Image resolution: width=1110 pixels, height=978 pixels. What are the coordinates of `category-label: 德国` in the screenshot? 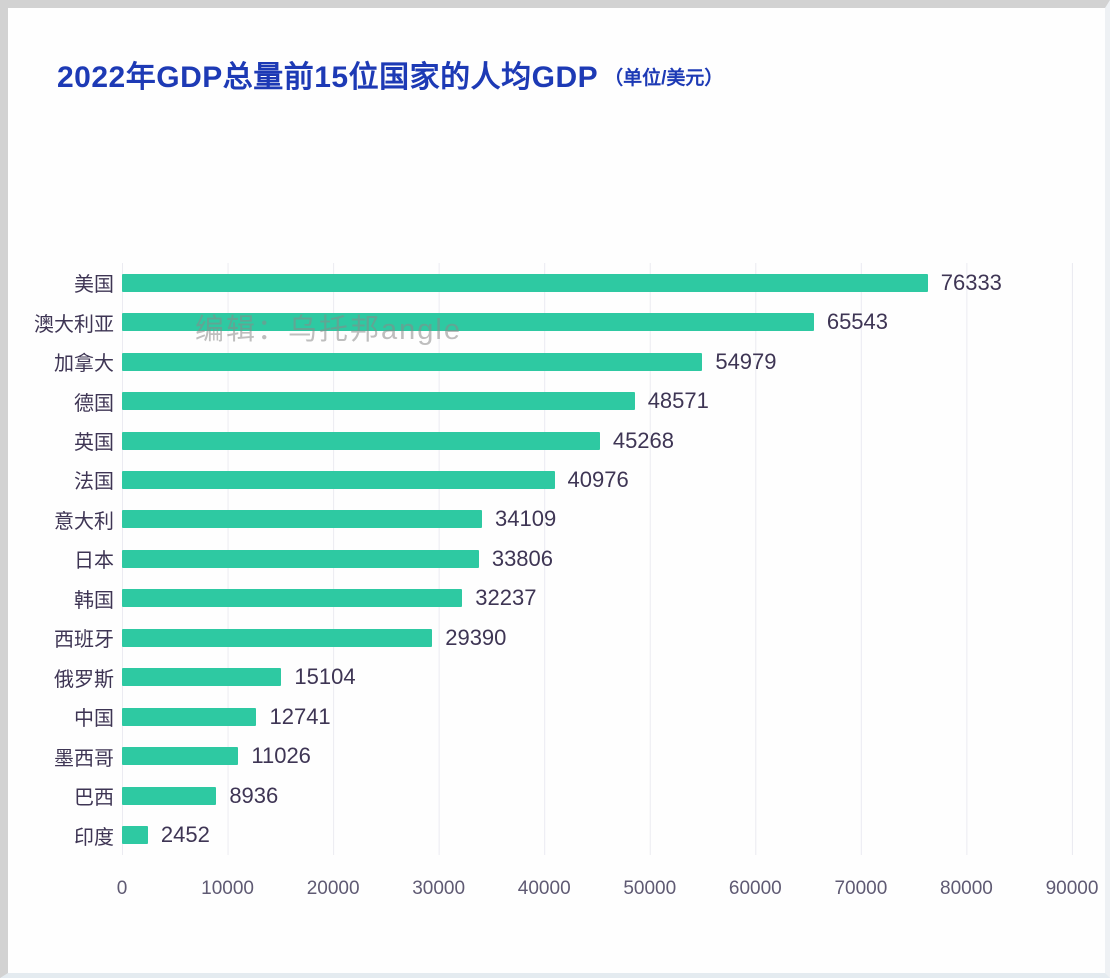 It's located at (94, 403).